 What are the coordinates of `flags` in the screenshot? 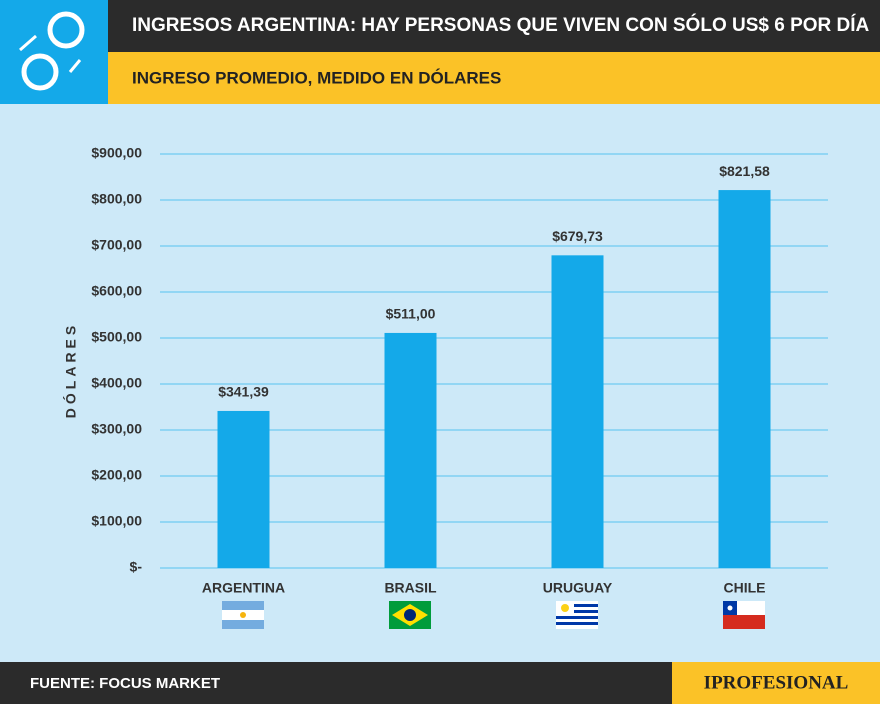 It's located at (493, 615).